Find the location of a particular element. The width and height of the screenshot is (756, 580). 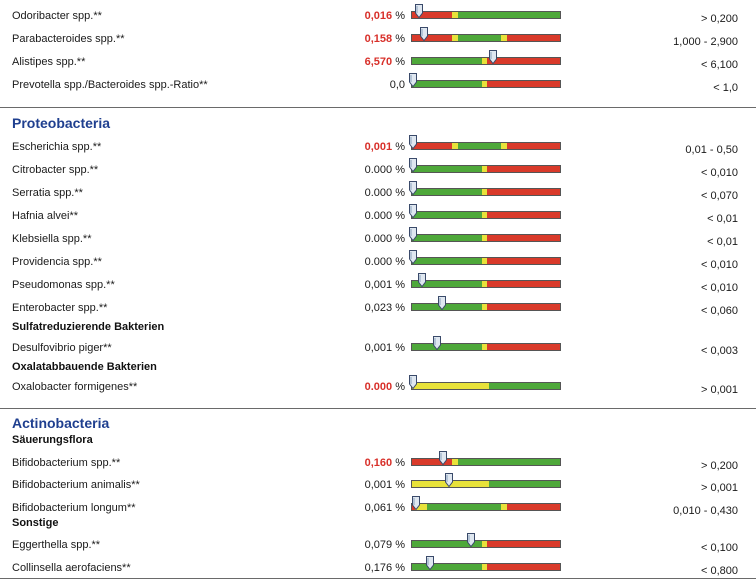

reference-range: < 0,060 is located at coordinates (719, 311).